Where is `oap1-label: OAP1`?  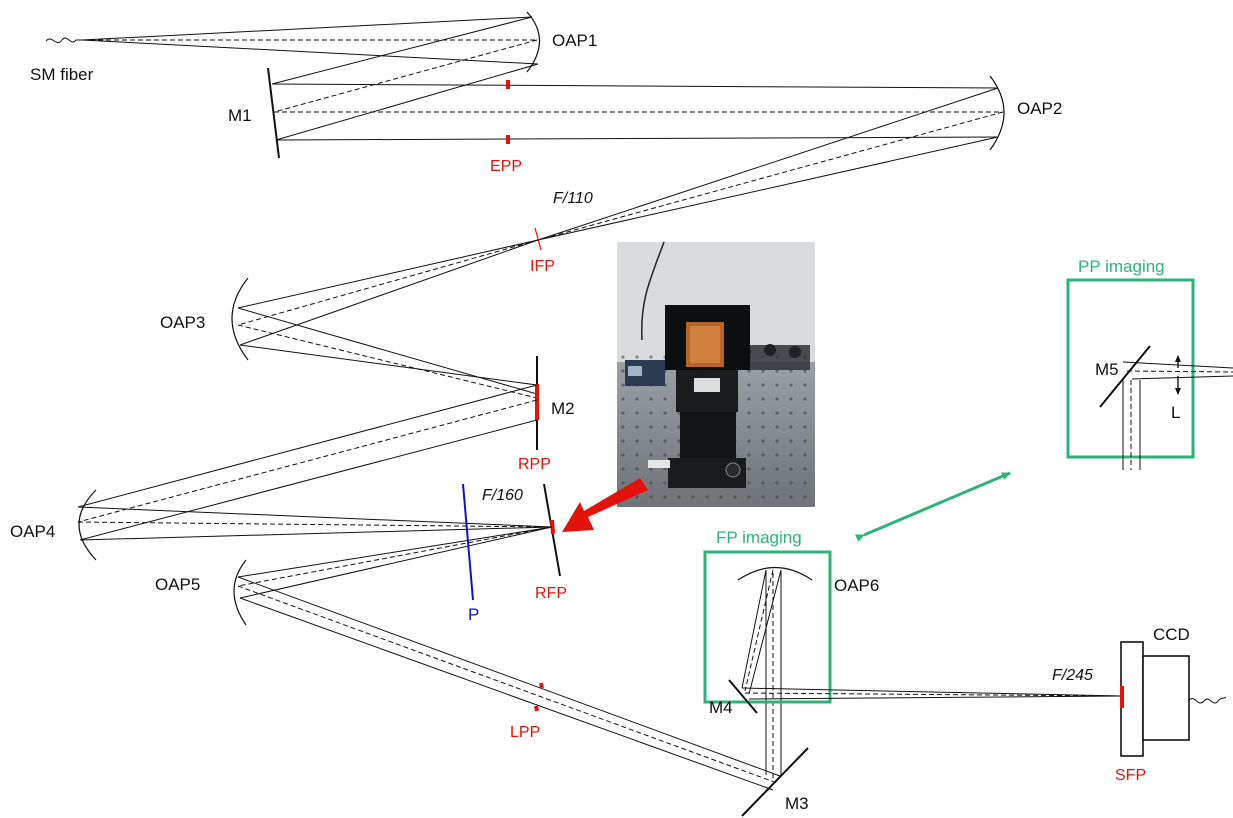 oap1-label: OAP1 is located at coordinates (574, 40).